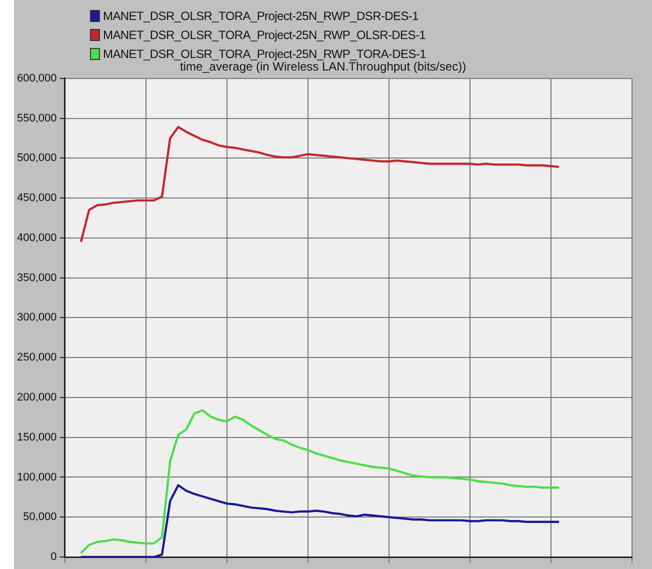 This screenshot has width=652, height=569. Describe the element at coordinates (36, 118) in the screenshot. I see `y-tick-label: 550,000` at that location.